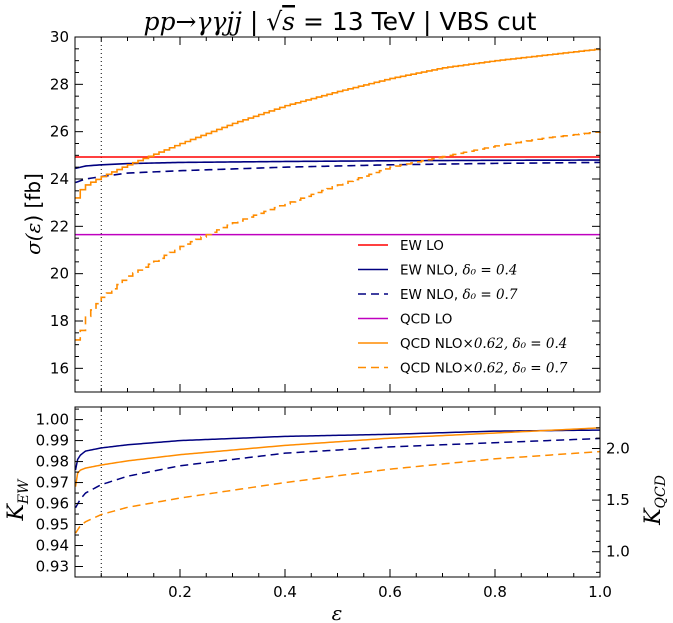 The image size is (673, 623). Describe the element at coordinates (52, 420) in the screenshot. I see `bottom-ytick-label-left: 1.00` at that location.